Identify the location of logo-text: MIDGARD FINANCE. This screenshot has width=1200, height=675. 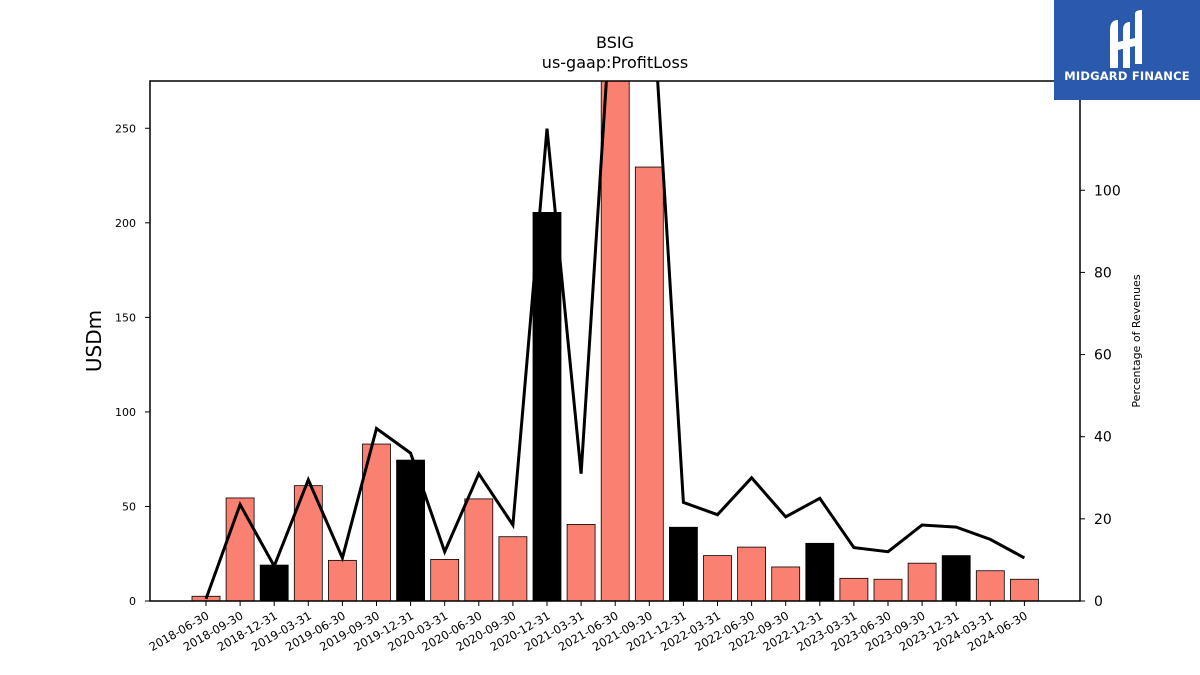
(1127, 76).